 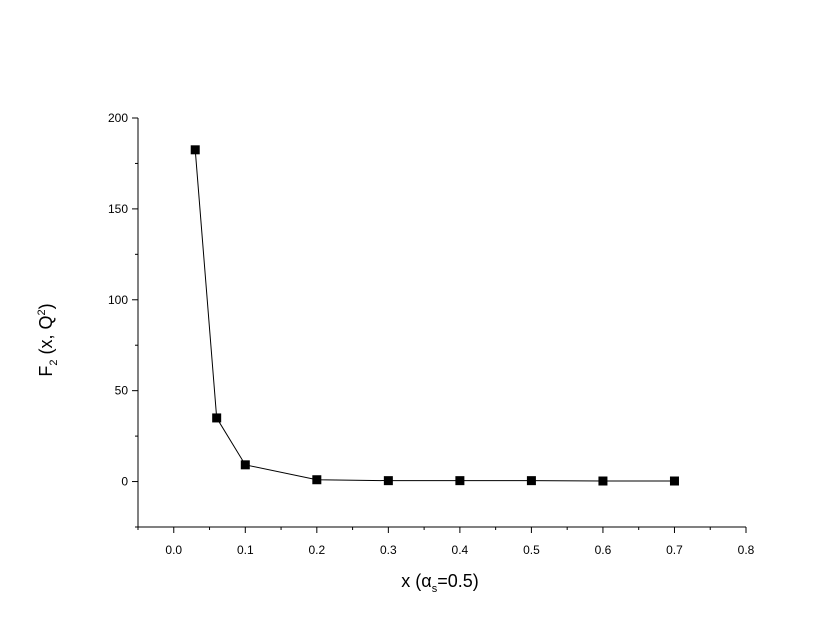 What do you see at coordinates (388, 550) in the screenshot?
I see `x-tick-label: 0.3` at bounding box center [388, 550].